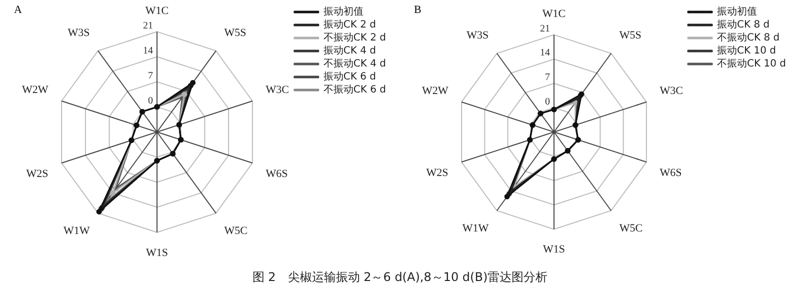 The height and width of the screenshot is (297, 800). What do you see at coordinates (349, 24) in the screenshot?
I see `legend-label: 振动CK 2 d` at bounding box center [349, 24].